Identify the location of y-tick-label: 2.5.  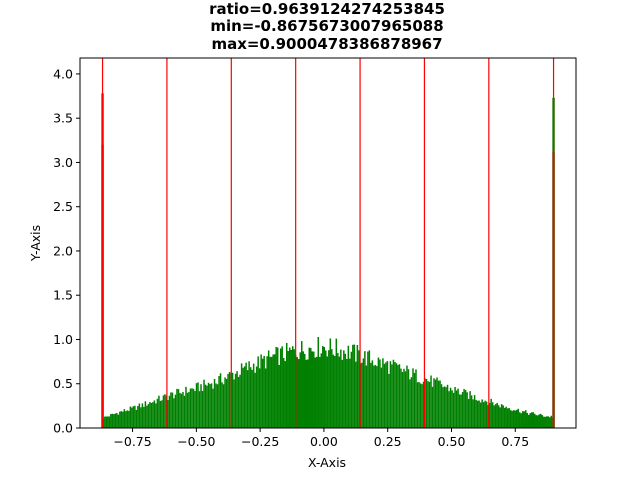
(63, 206).